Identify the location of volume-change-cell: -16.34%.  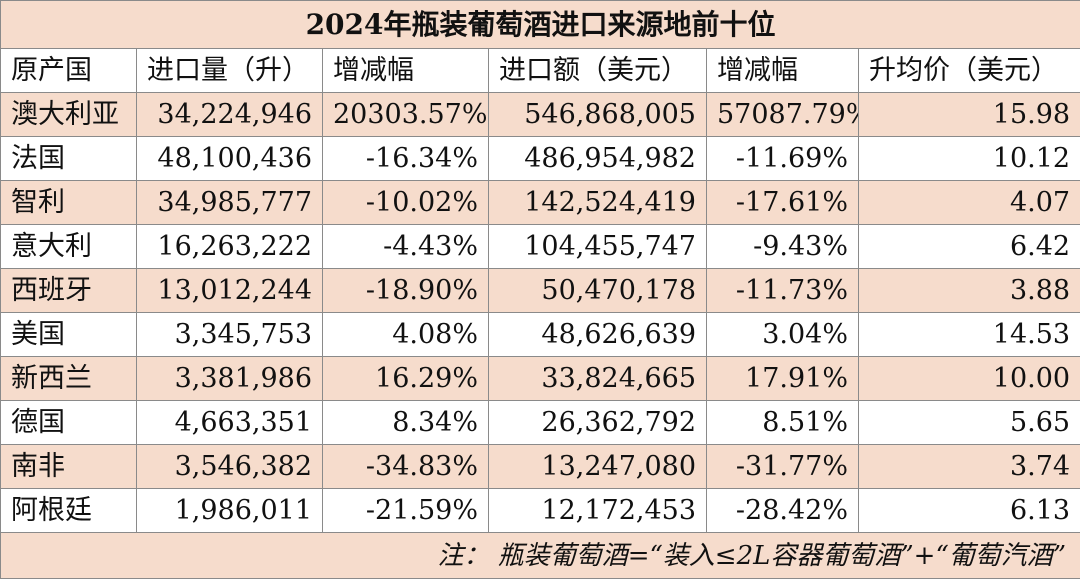
(406, 159).